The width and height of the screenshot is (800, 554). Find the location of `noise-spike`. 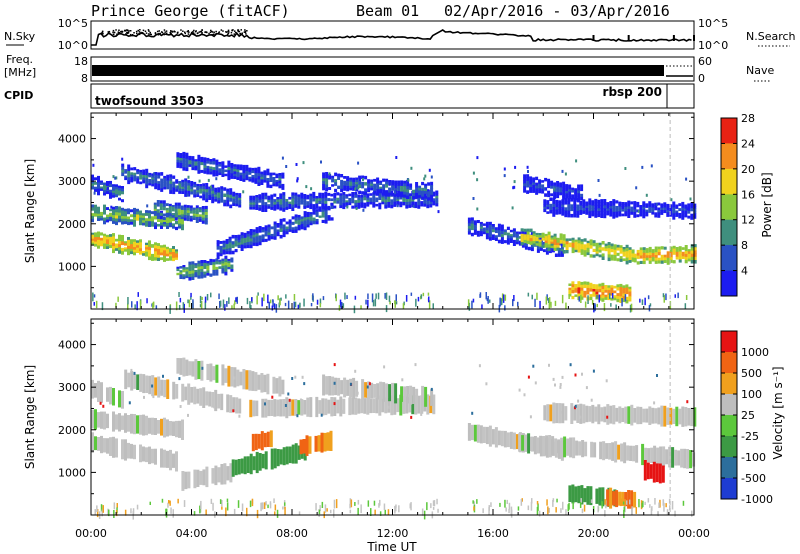

noise-spike is located at coordinates (628, 38).